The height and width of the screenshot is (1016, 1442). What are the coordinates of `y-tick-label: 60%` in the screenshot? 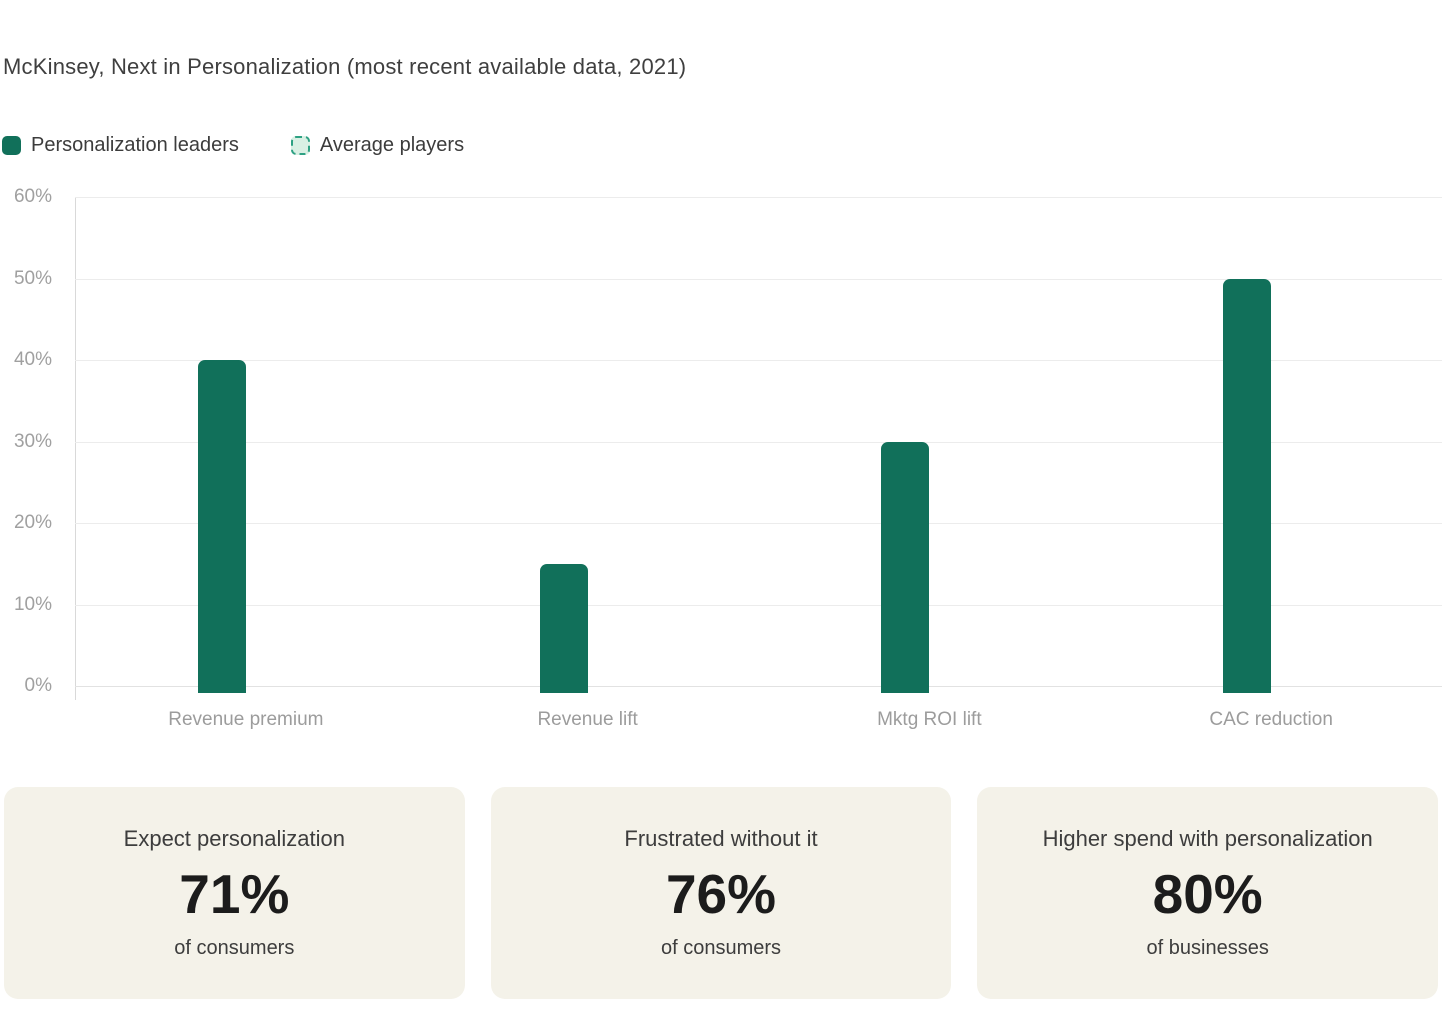 It's located at (32, 196).